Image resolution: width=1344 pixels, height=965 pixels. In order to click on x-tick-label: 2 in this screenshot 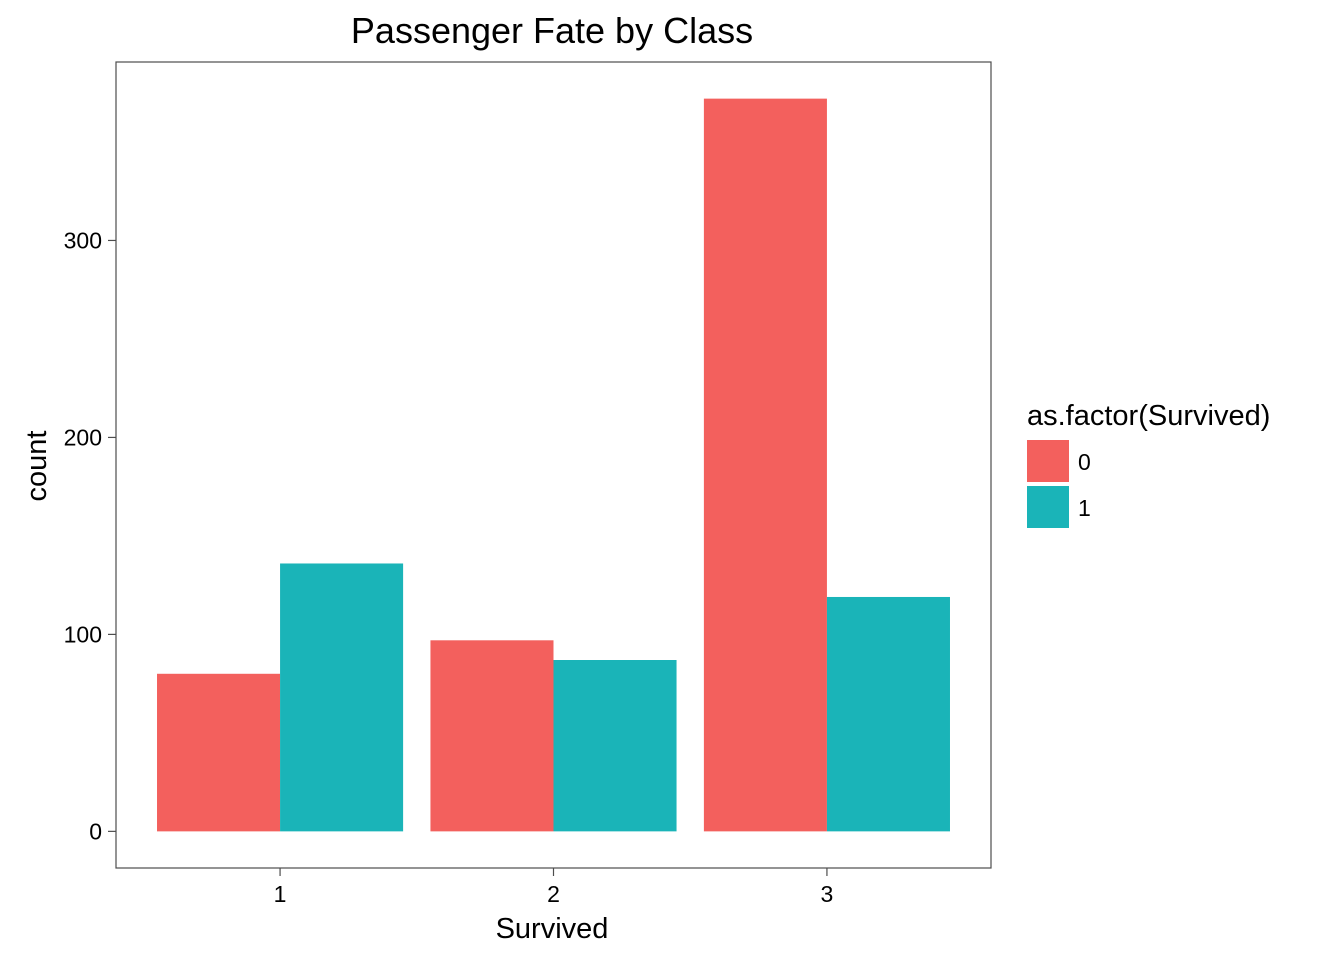, I will do `click(553, 894)`.